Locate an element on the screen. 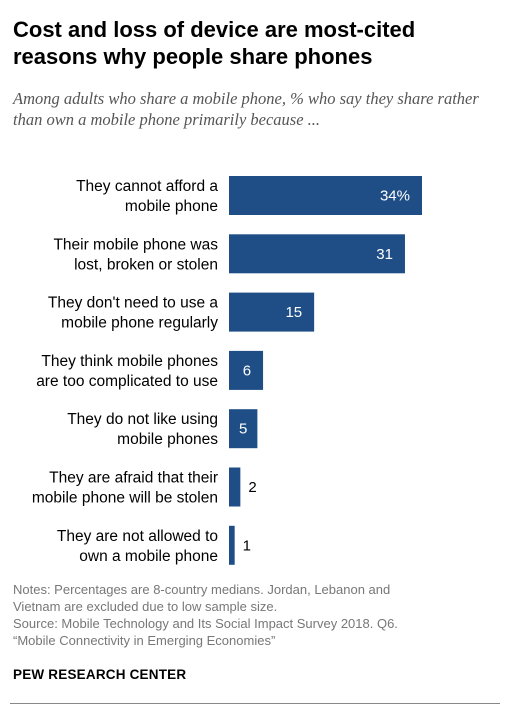  value-label-2: 15 is located at coordinates (293, 312).